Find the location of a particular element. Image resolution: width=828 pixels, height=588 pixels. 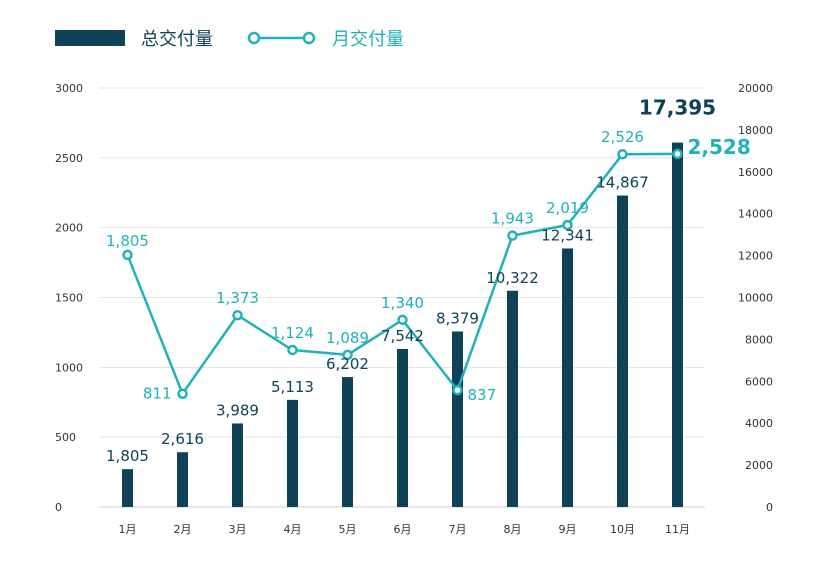

legend: 总交付量 月交付量 is located at coordinates (229, 39).